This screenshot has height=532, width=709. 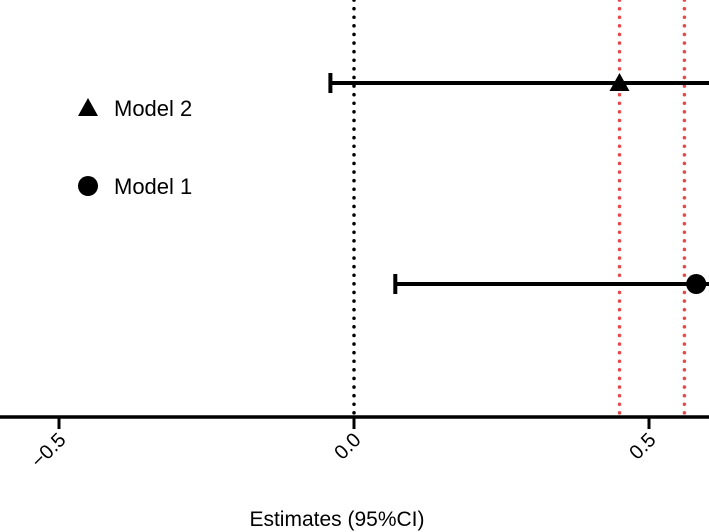 What do you see at coordinates (88, 107) in the screenshot?
I see `triangle-marker-icon` at bounding box center [88, 107].